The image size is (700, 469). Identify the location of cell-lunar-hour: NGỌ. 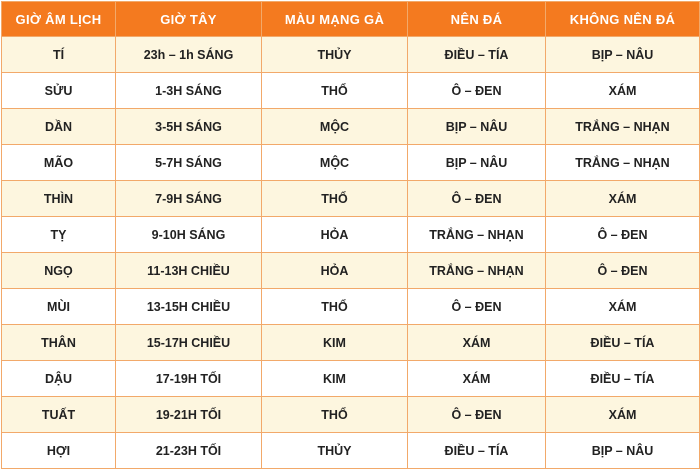
(58, 270).